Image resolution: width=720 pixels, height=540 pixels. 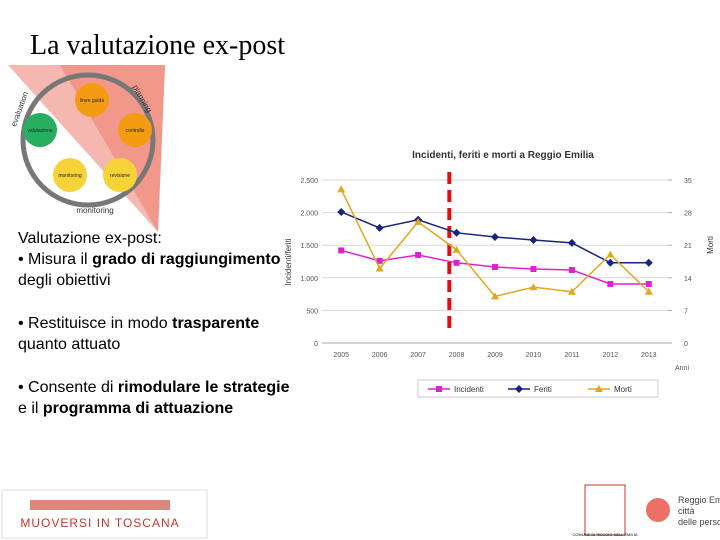 I want to click on x-tick-label: 2011, so click(x=571, y=355).